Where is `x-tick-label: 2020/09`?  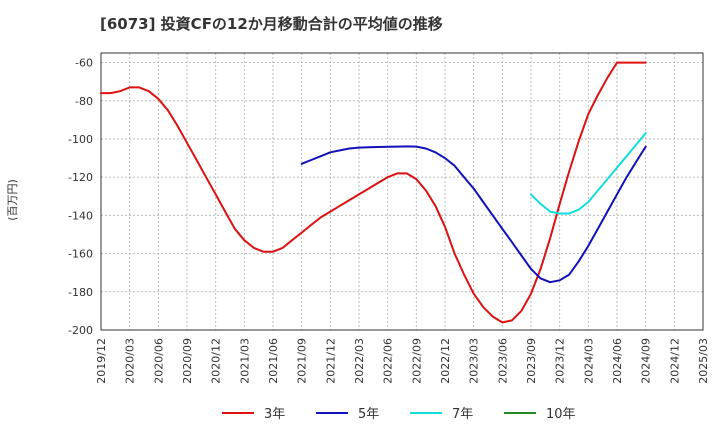
x-tick-label: 2020/09 is located at coordinates (187, 361).